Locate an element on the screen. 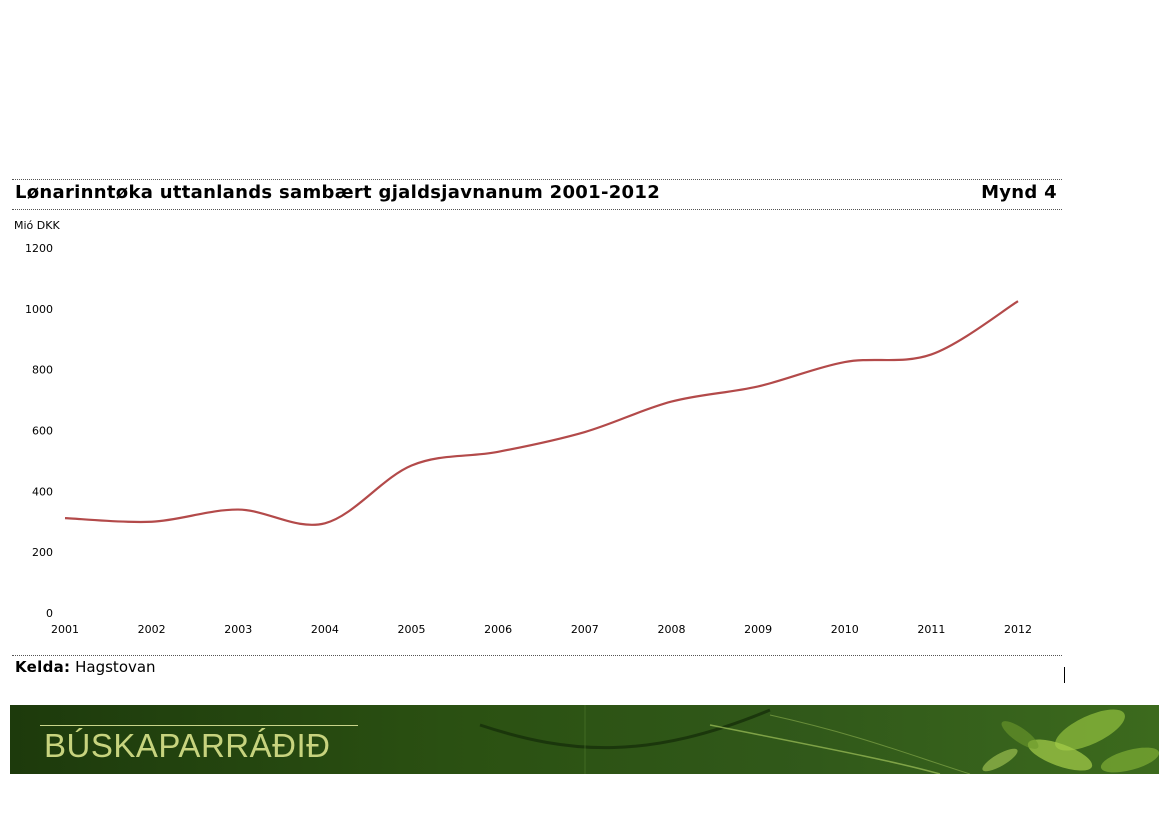 The width and height of the screenshot is (1169, 827). y-tick-label: 0 is located at coordinates (49, 613).